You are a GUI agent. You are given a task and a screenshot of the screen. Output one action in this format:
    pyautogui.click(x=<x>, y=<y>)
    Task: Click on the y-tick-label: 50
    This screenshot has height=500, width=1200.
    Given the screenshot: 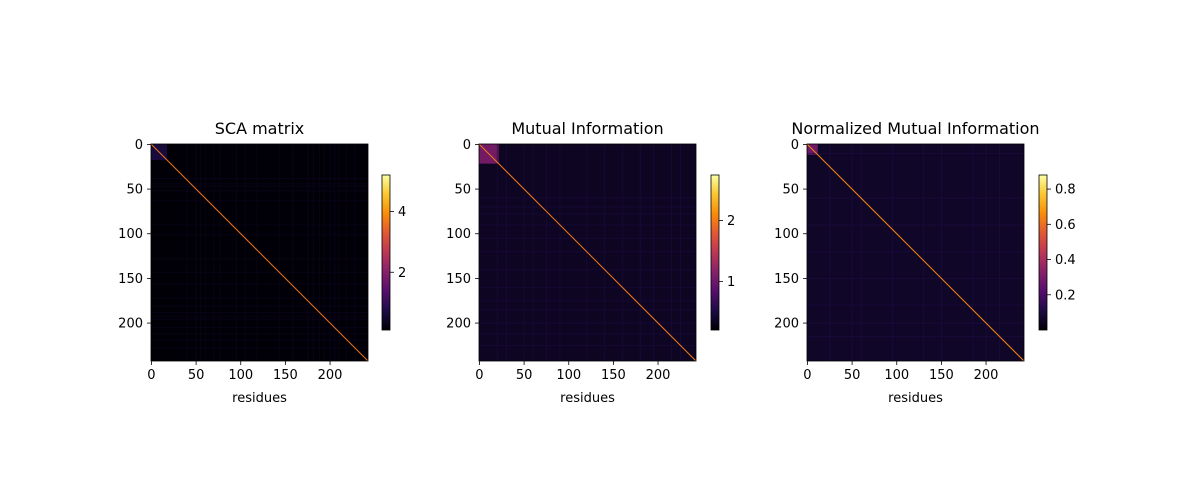 What is the action you would take?
    pyautogui.click(x=790, y=190)
    